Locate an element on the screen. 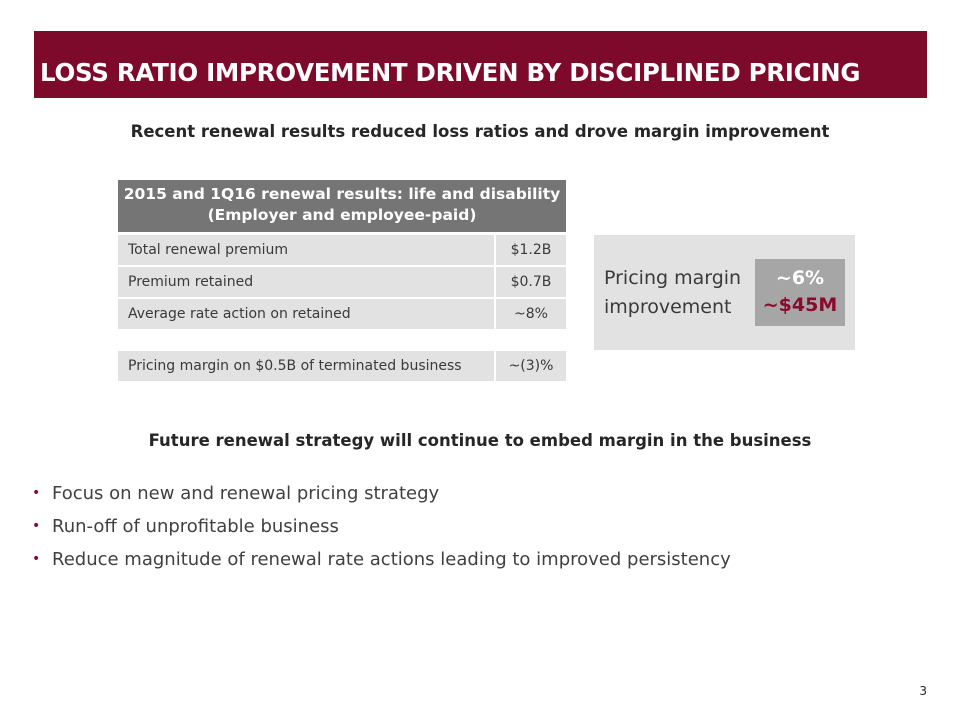  row-value: ~8% is located at coordinates (531, 314).